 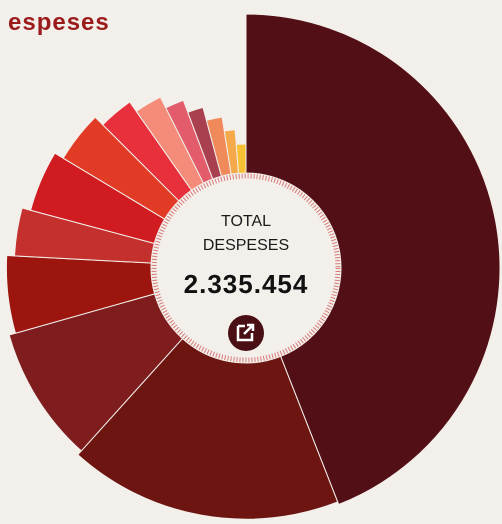 I want to click on inner-ring, so click(x=246, y=268).